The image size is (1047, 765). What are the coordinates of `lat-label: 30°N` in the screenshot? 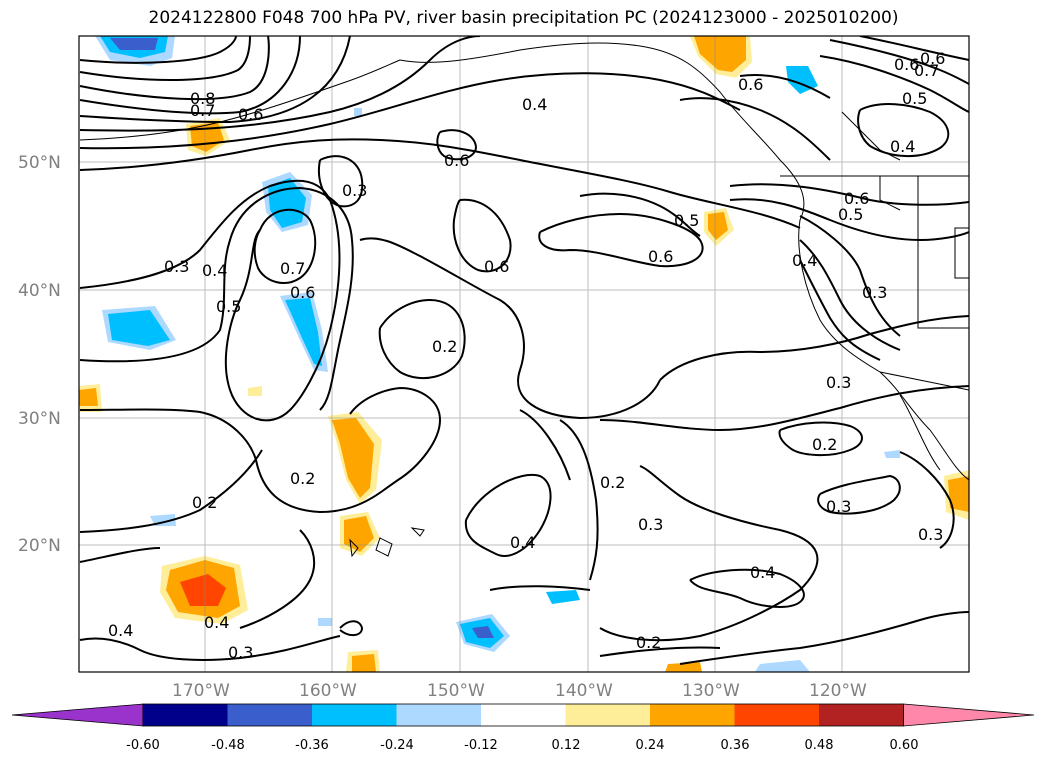 It's located at (39, 419).